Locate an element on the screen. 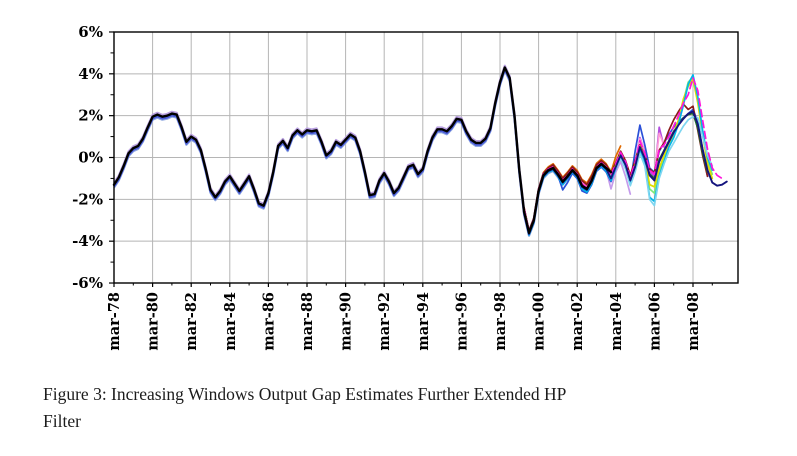  x-tick-label: mar-78 is located at coordinates (114, 321).